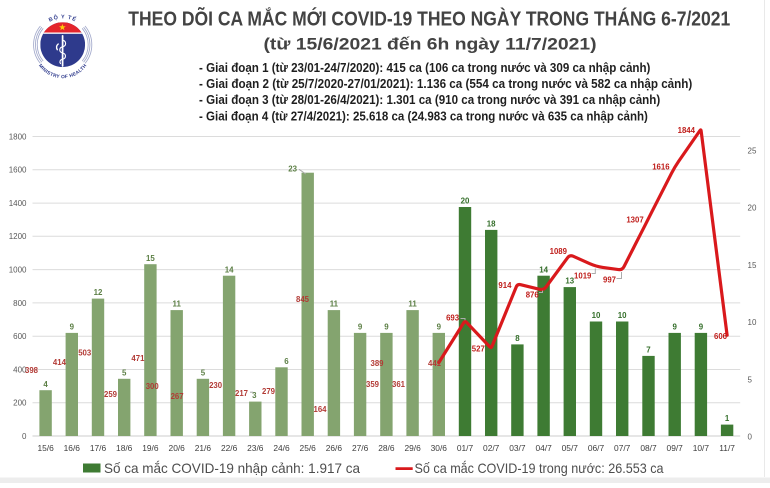 This screenshot has height=488, width=770. Describe the element at coordinates (752, 150) in the screenshot. I see `svg-text: 25` at that location.